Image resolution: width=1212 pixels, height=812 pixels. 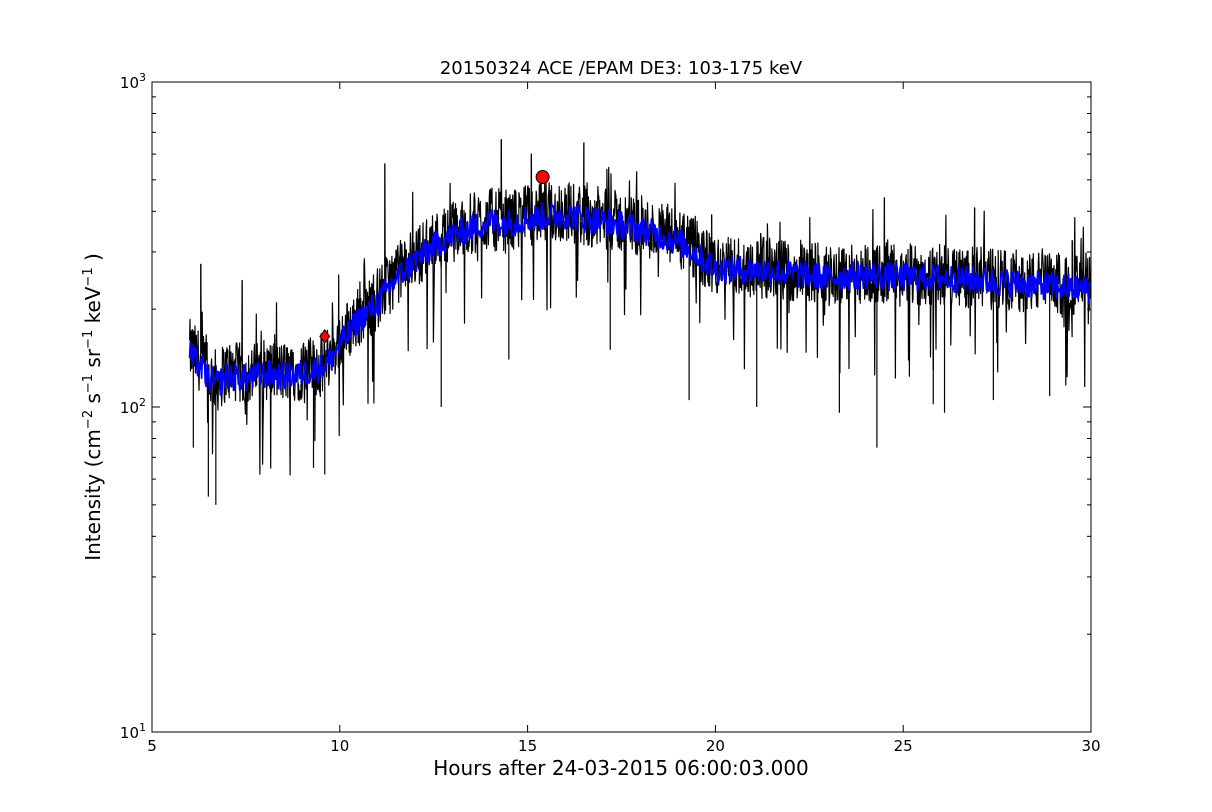 What do you see at coordinates (133, 81) in the screenshot?
I see `y-tick-label: 10³` at bounding box center [133, 81].